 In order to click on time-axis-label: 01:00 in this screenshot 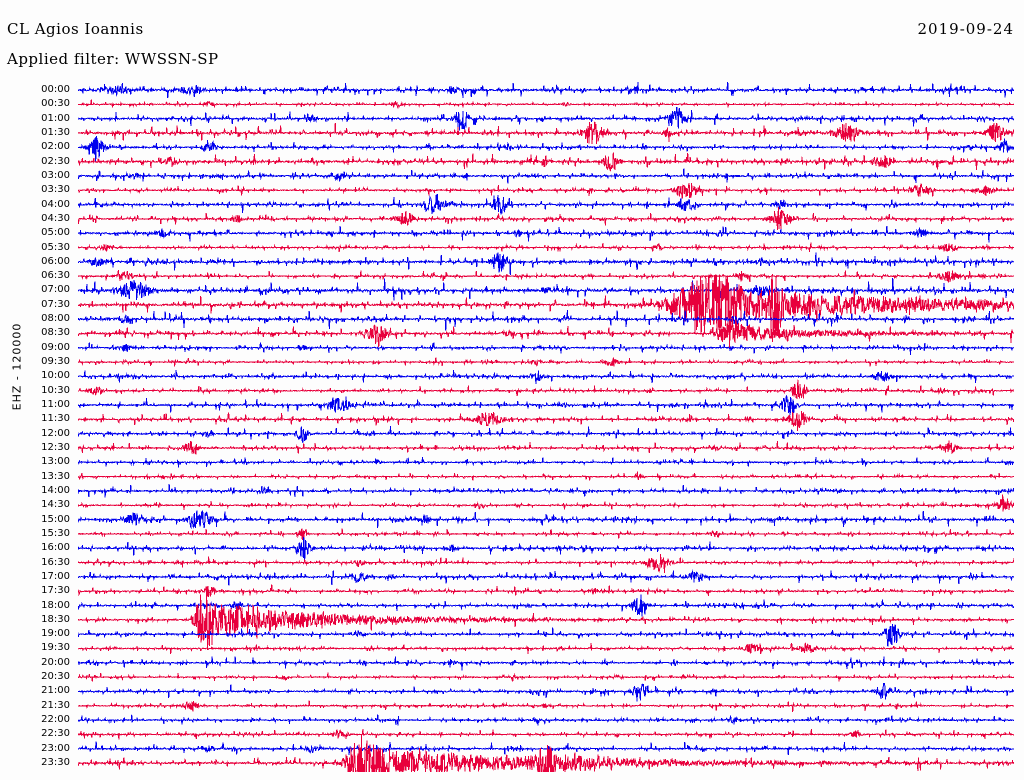, I will do `click(55, 118)`.